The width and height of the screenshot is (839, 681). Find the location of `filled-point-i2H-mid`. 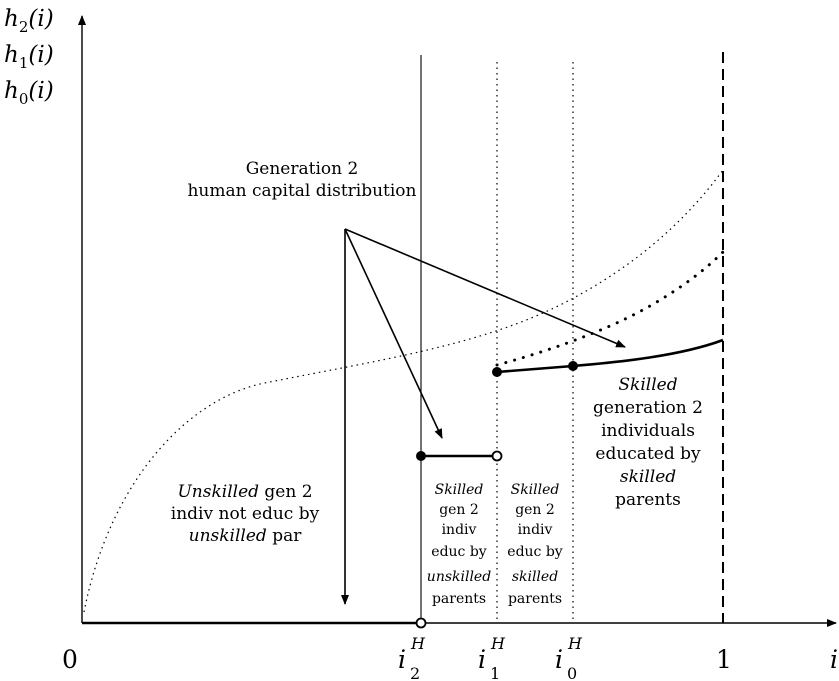

filled-point-i2H-mid is located at coordinates (421, 456).